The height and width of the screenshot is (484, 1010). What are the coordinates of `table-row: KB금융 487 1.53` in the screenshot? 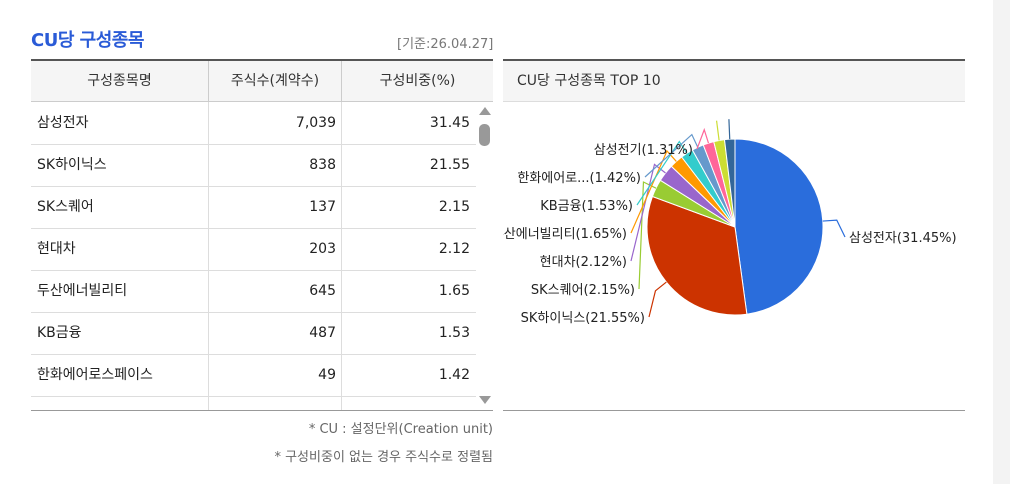 It's located at (253, 333).